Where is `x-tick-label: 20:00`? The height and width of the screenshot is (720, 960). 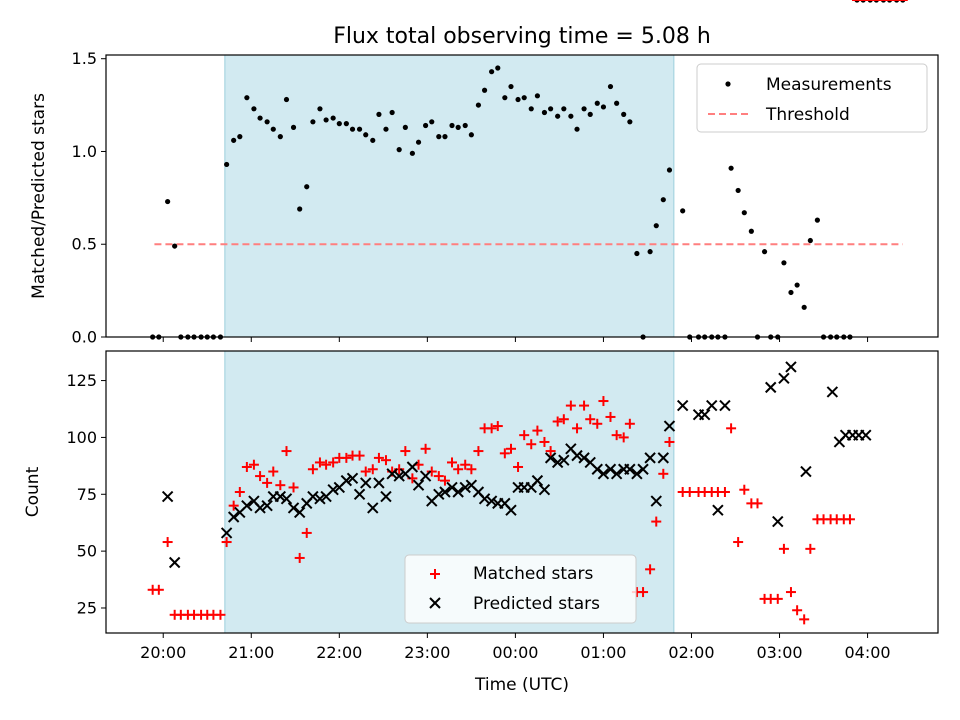
x-tick-label: 20:00 is located at coordinates (163, 652).